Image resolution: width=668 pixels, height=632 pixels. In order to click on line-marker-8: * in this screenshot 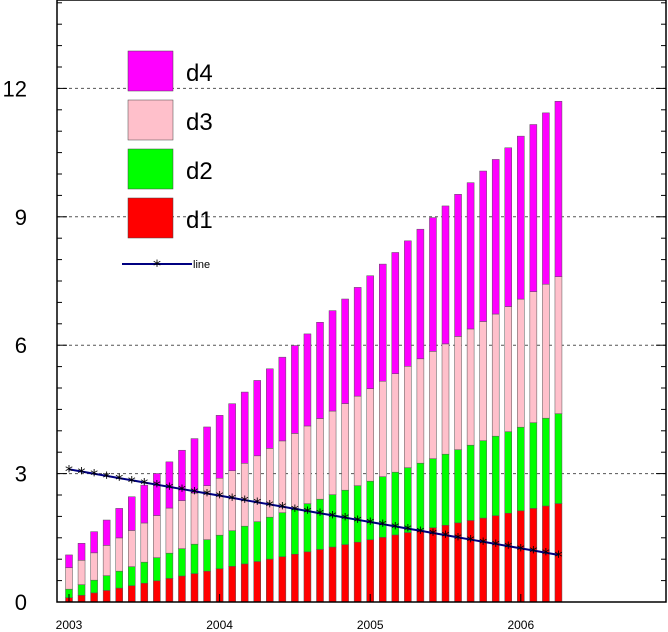, I will do `click(169, 488)`.